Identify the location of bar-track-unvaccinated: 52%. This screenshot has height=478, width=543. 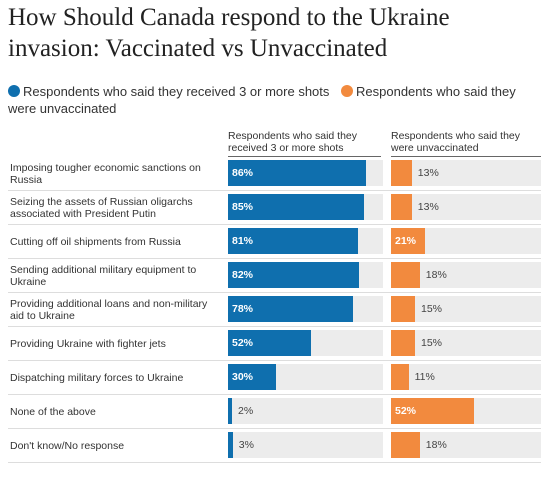
(466, 411).